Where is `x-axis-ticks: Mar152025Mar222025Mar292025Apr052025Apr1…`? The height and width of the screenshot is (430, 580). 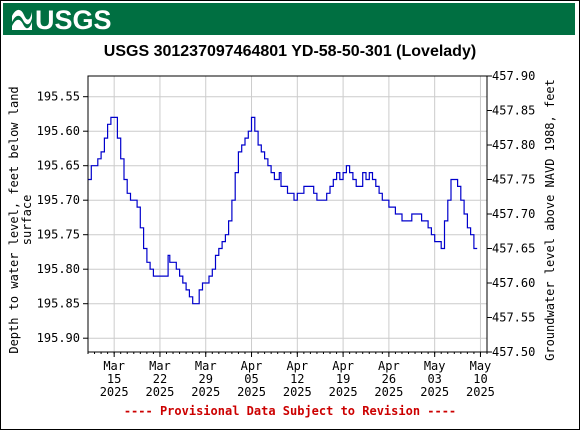
x-axis-ticks: Mar152025Mar222025Mar292025Apr052025Apr1… is located at coordinates (291, 375).